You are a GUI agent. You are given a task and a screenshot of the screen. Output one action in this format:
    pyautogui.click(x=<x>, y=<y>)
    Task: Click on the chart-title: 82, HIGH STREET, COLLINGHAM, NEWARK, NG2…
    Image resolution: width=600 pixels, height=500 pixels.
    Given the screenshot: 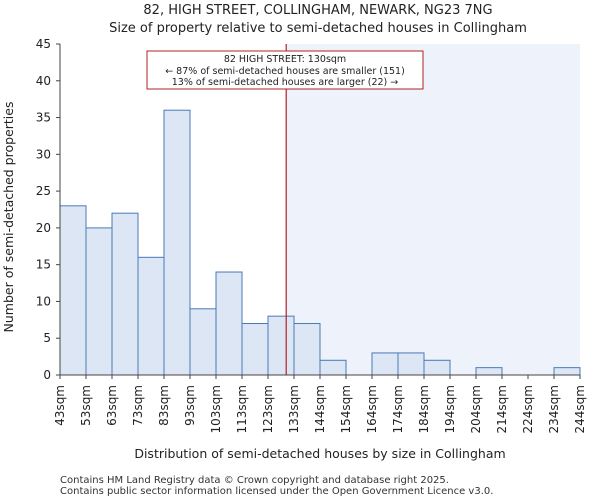 What is the action you would take?
    pyautogui.click(x=317, y=10)
    